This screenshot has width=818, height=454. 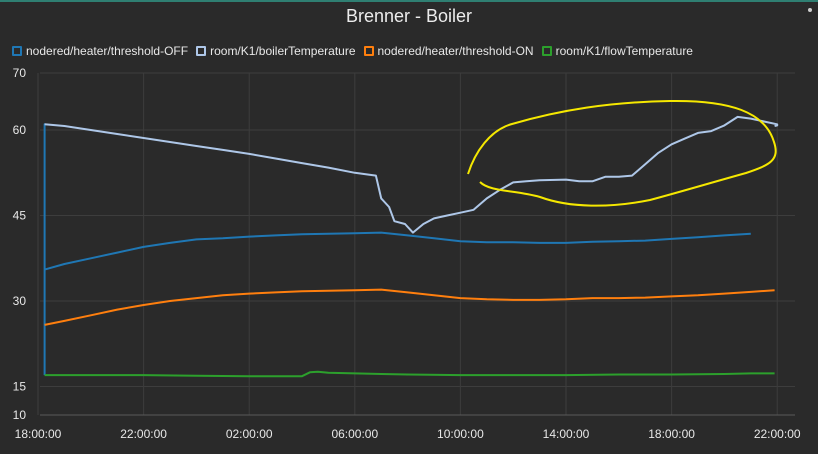 I want to click on legend-item-boiler-temperature: room/K1/boilerTemperature, so click(x=276, y=51).